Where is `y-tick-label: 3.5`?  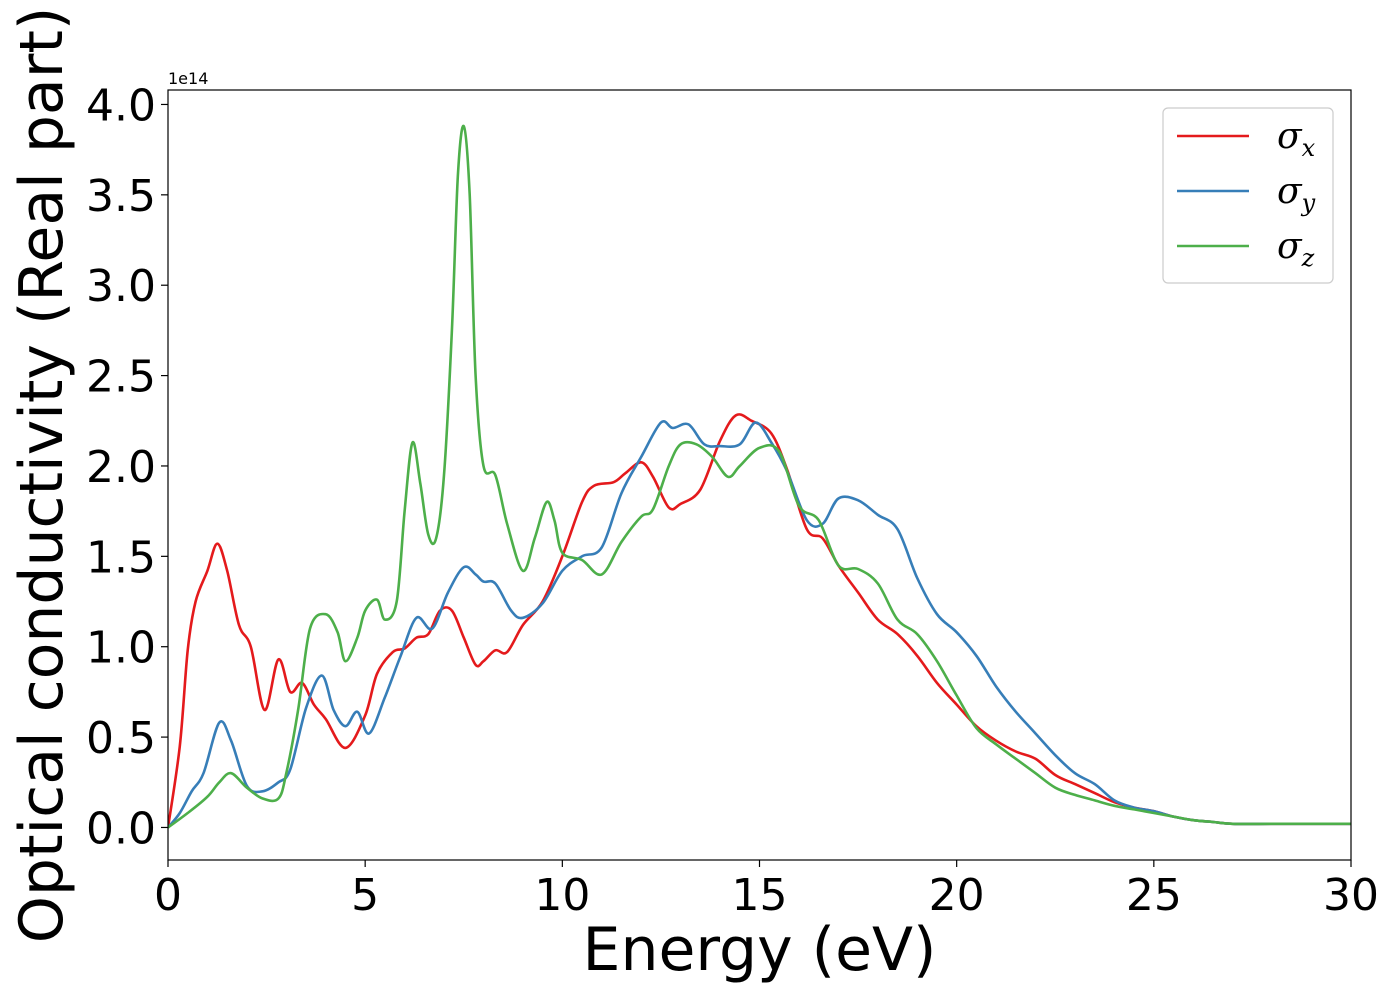 y-tick-label: 3.5 is located at coordinates (121, 196).